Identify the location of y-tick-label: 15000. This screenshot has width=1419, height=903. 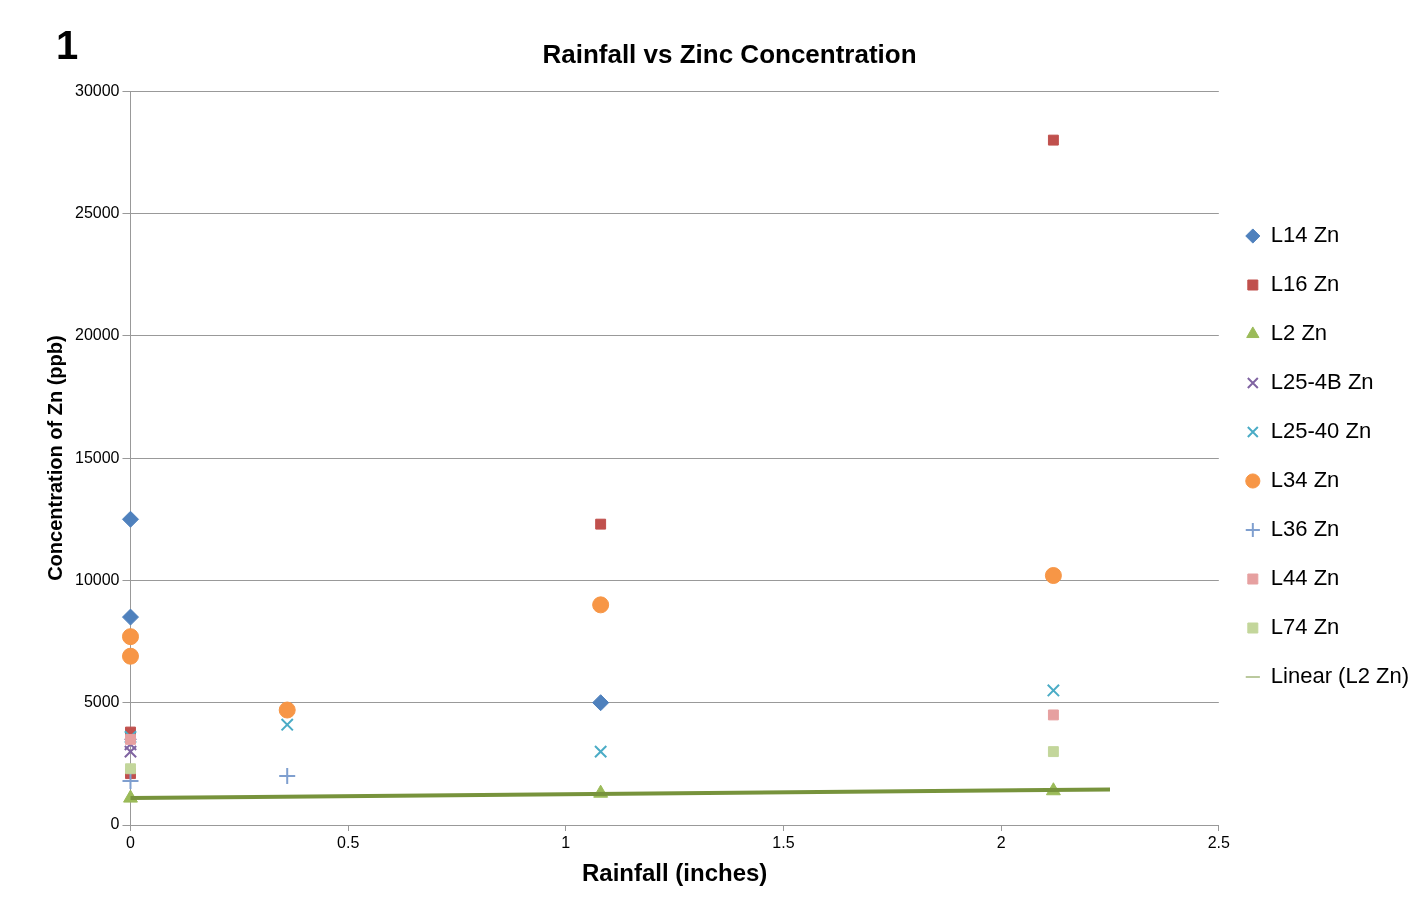
(97, 457).